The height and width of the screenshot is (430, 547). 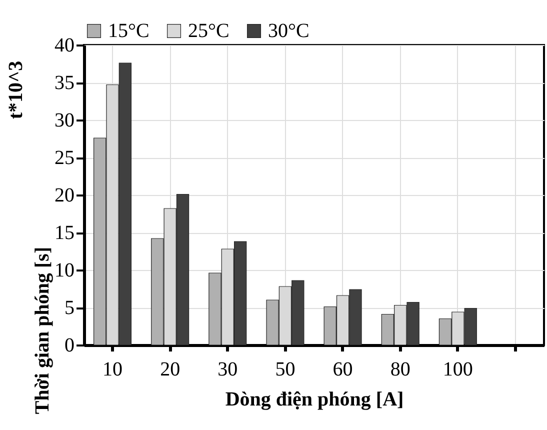 What do you see at coordinates (64, 271) in the screenshot?
I see `y-tick-label: 10` at bounding box center [64, 271].